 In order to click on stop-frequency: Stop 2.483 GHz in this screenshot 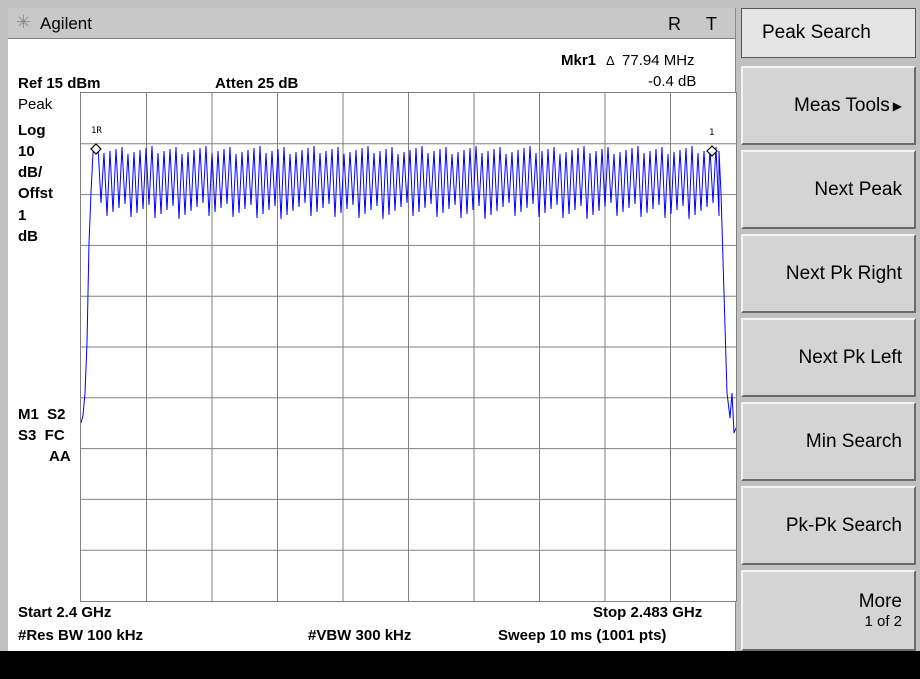, I will do `click(648, 612)`.